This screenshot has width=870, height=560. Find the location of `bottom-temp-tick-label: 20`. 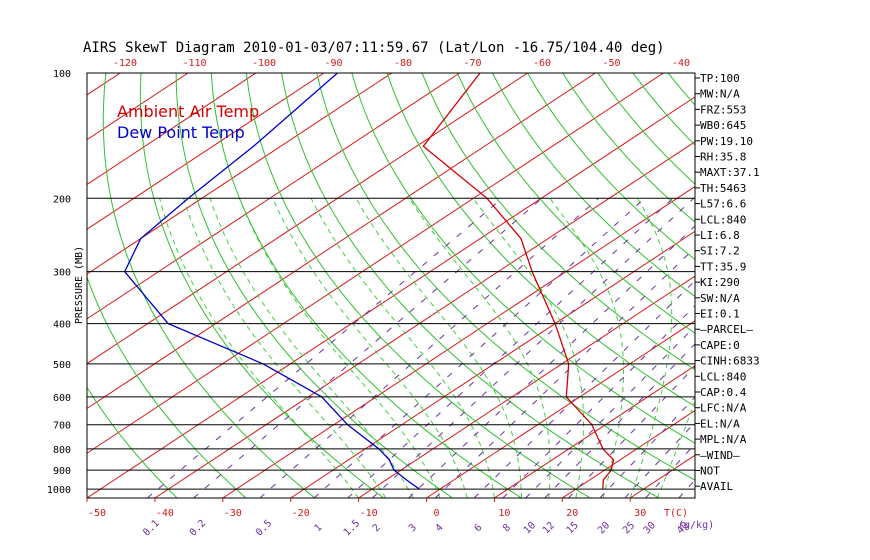

bottom-temp-tick-label: 20 is located at coordinates (572, 513).